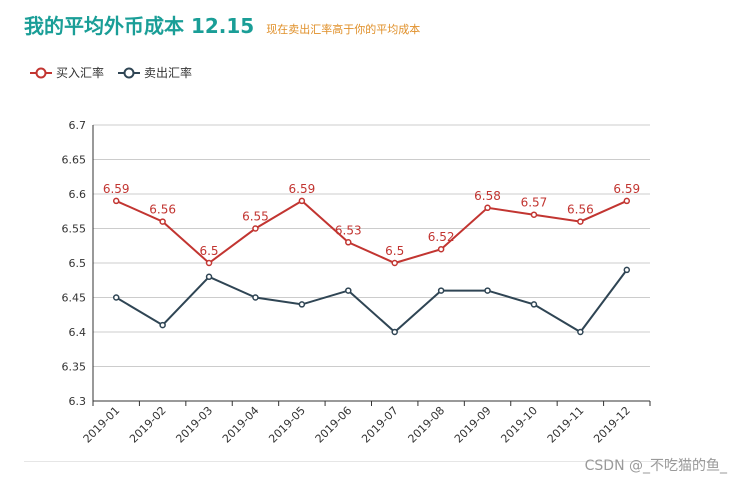 This screenshot has width=741, height=483. I want to click on data-label-buy: 6.52, so click(441, 237).